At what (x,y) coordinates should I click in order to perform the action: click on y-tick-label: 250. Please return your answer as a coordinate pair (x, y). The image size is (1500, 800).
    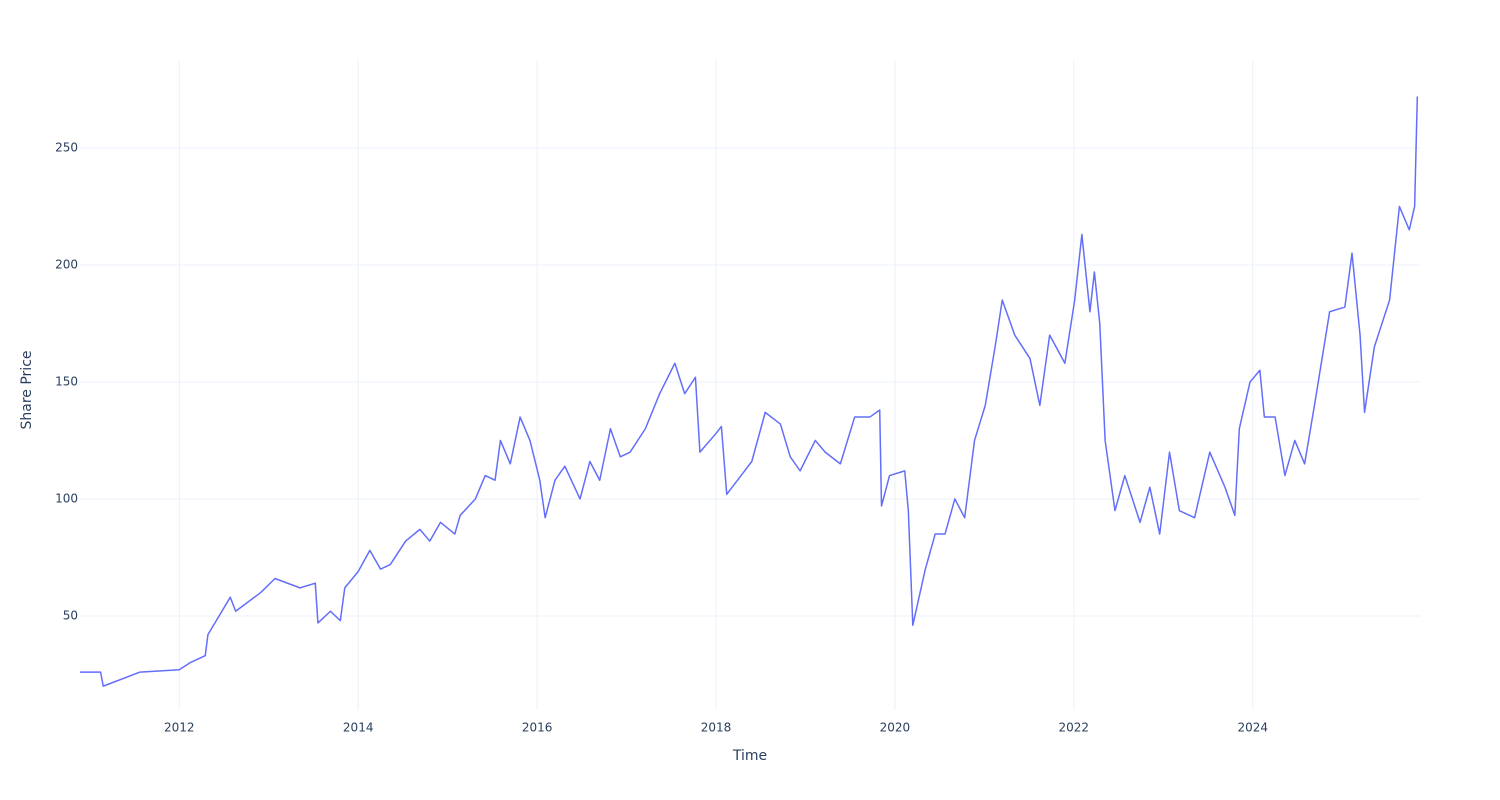
    Looking at the image, I should click on (66, 147).